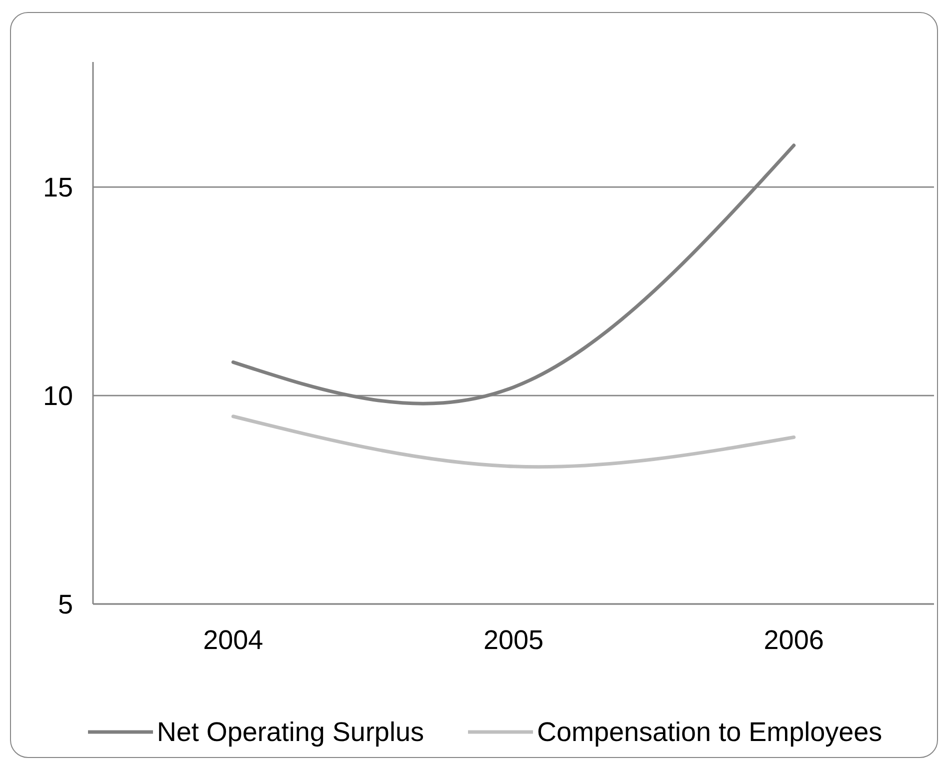  What do you see at coordinates (233, 640) in the screenshot?
I see `x-tick-label: 2004` at bounding box center [233, 640].